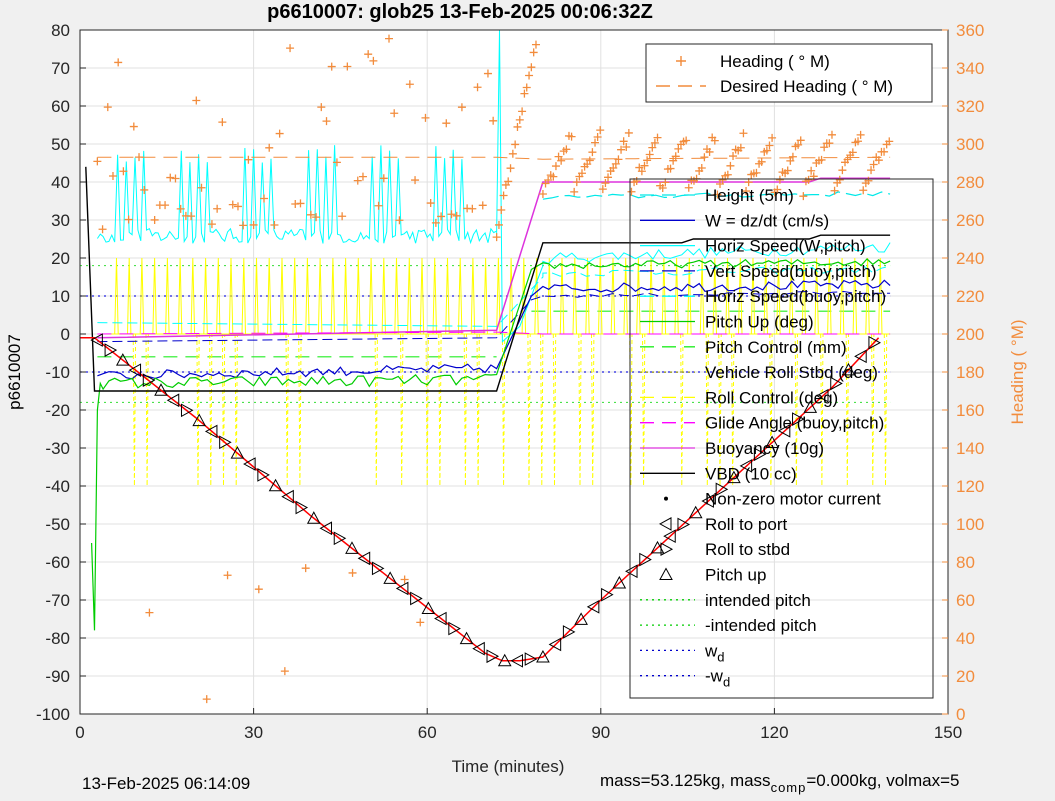  I want to click on y2-tick-label: 220, so click(970, 296).